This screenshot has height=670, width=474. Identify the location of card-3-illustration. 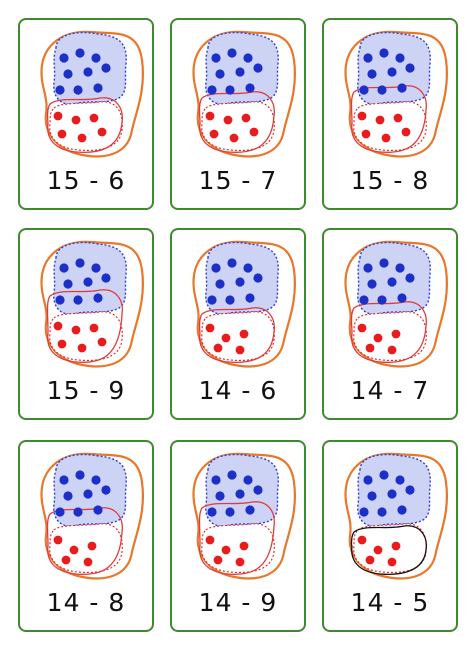
(396, 94).